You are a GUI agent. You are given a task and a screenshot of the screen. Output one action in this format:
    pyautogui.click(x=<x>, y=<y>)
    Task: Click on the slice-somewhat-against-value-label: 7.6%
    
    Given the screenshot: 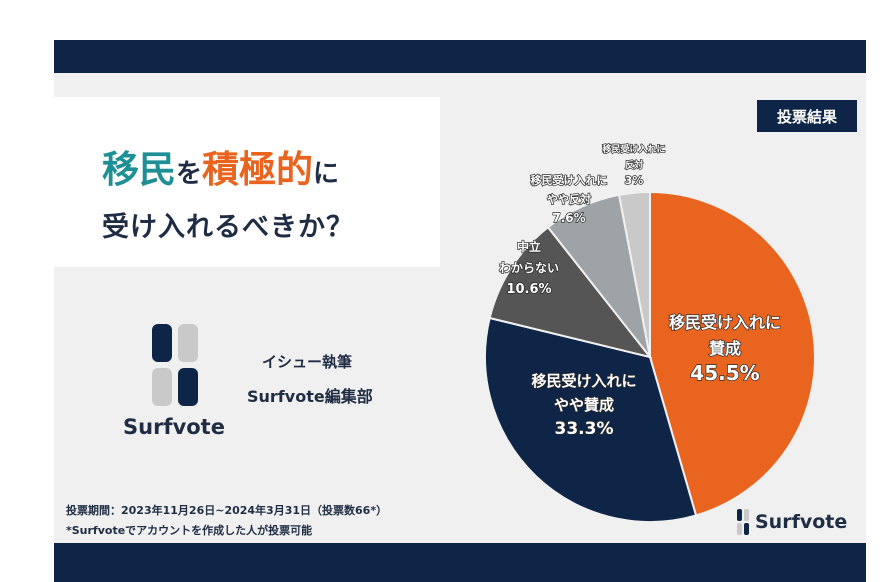 What is the action you would take?
    pyautogui.click(x=568, y=218)
    